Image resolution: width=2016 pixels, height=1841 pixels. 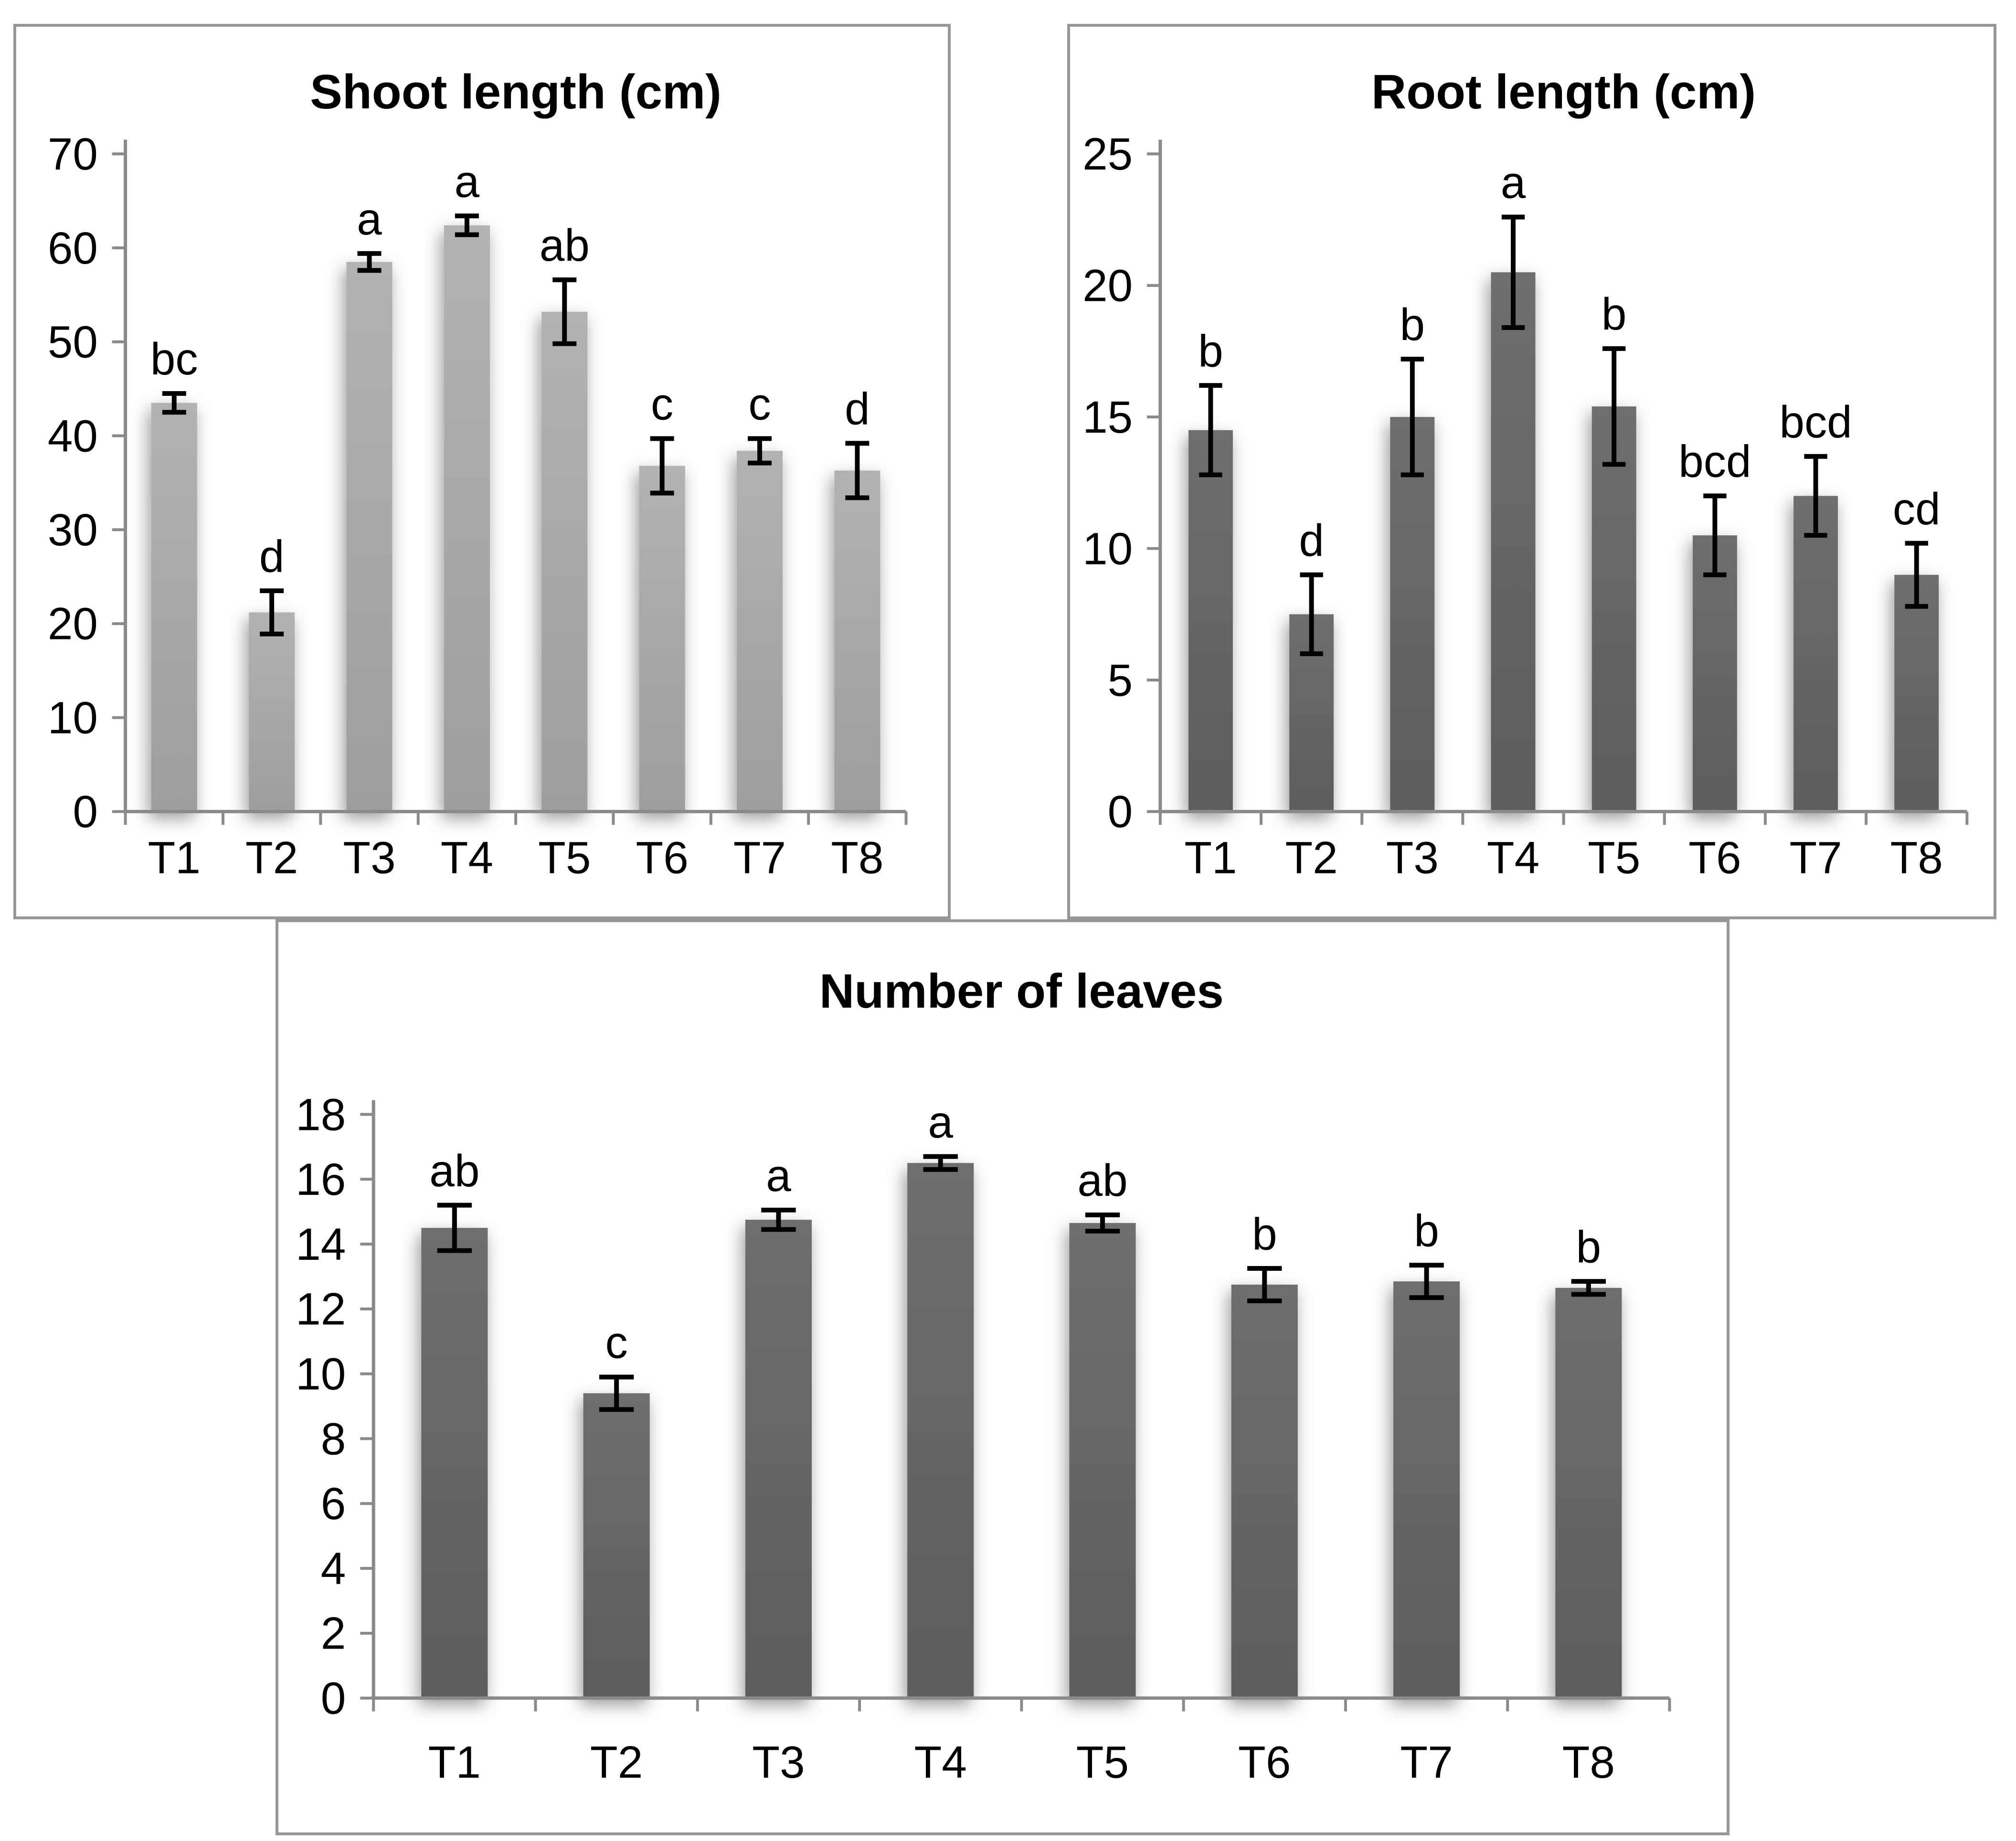 What do you see at coordinates (616, 1343) in the screenshot?
I see `sig-letter-T2: c` at bounding box center [616, 1343].